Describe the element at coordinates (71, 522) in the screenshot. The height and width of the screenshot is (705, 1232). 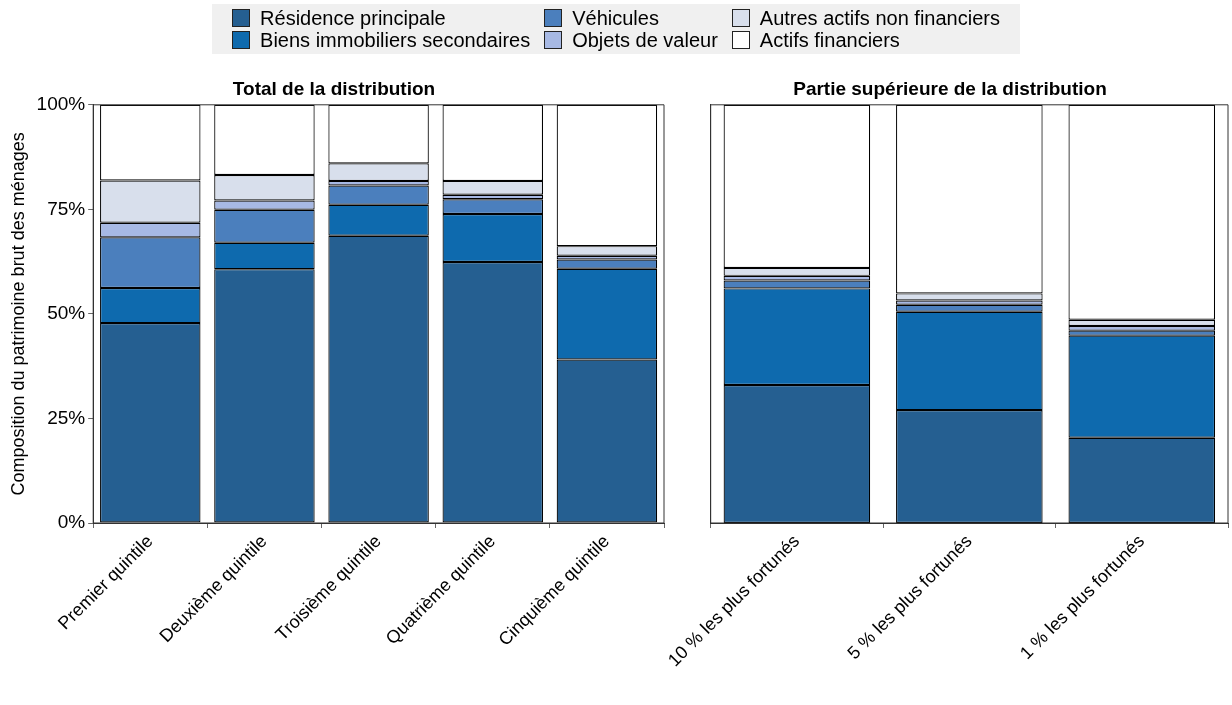
I see `y-tick-label: 0%` at that location.